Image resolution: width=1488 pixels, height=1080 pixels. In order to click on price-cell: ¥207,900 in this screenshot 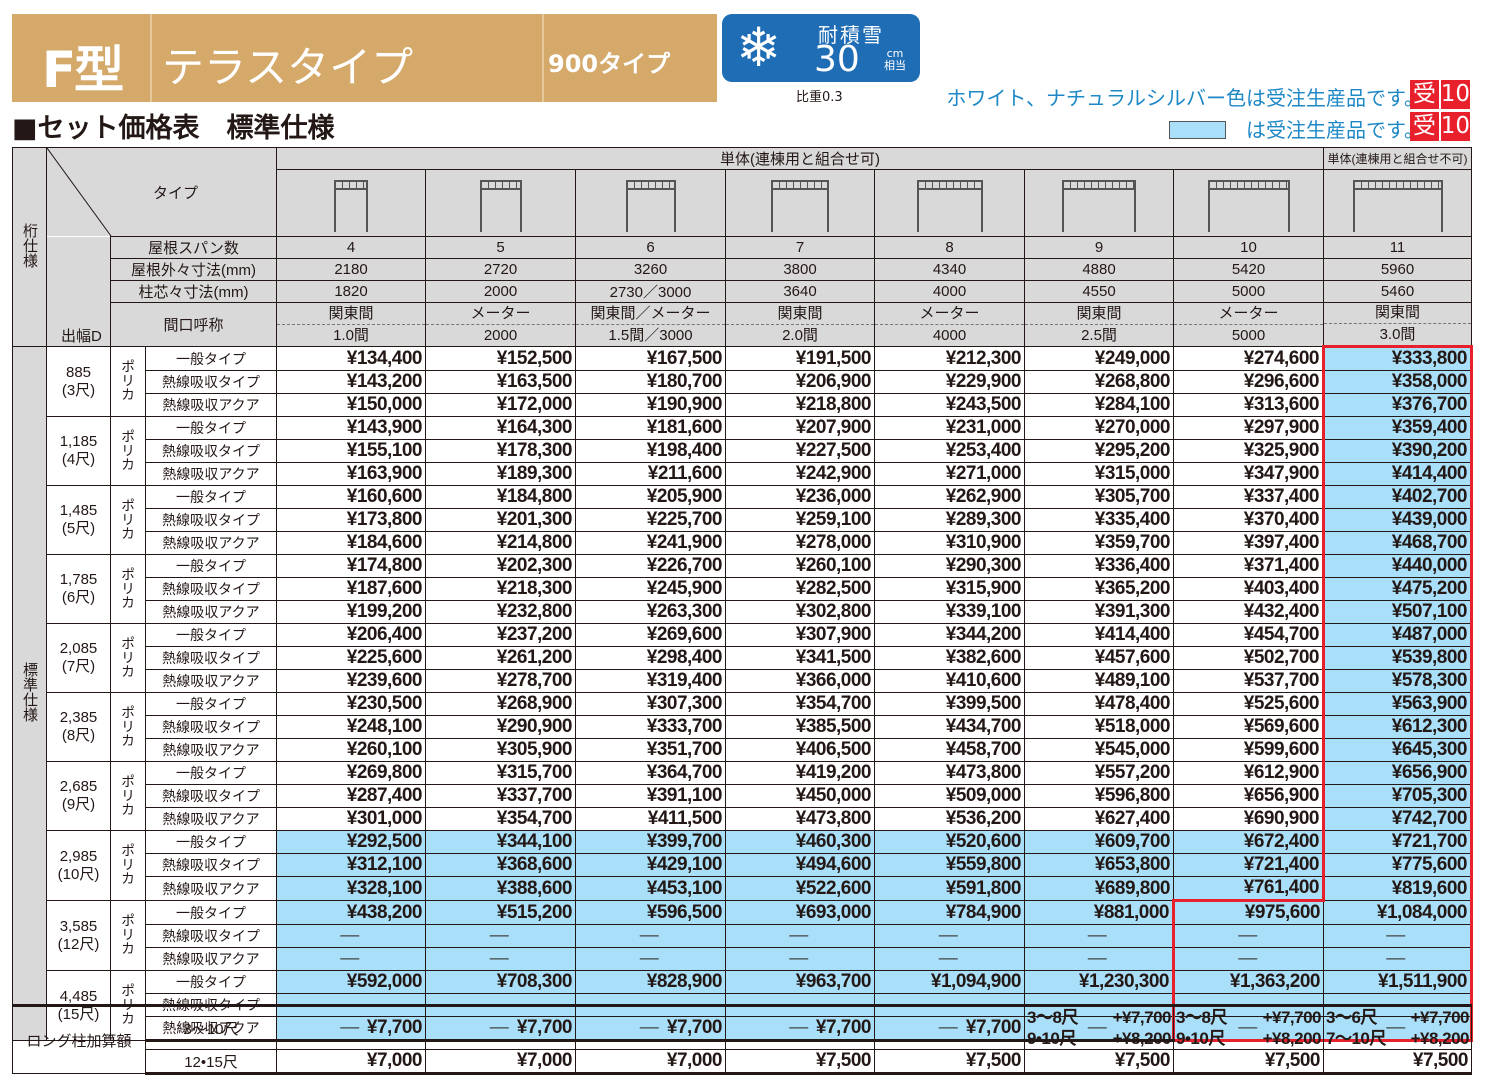, I will do `click(800, 428)`.